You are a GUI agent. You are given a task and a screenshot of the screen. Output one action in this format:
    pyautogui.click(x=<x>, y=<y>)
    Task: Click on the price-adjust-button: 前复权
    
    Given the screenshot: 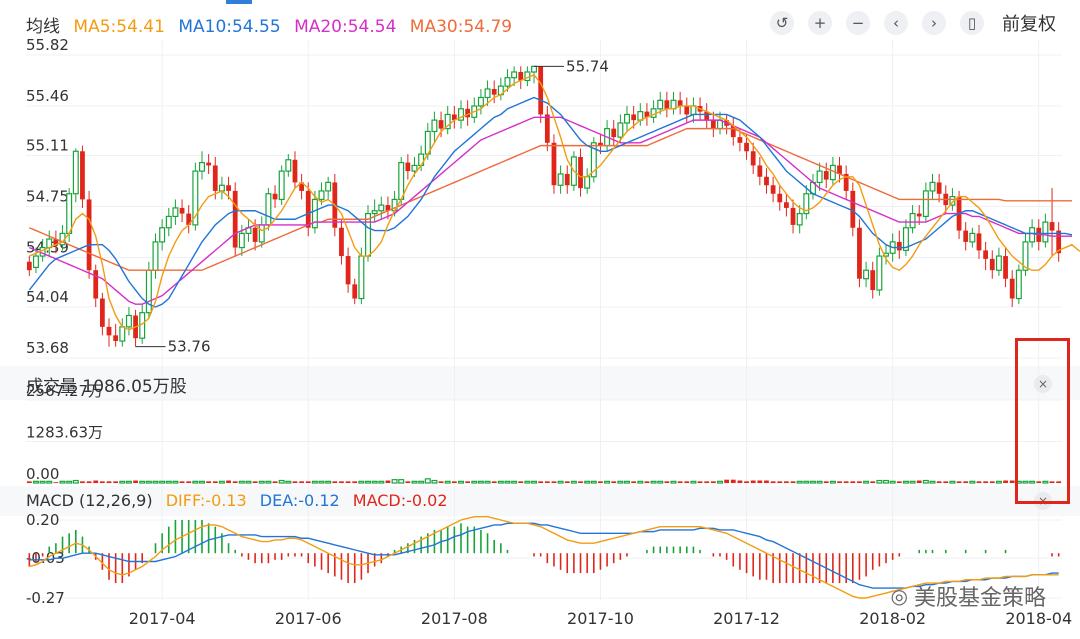 What is the action you would take?
    pyautogui.click(x=1029, y=24)
    